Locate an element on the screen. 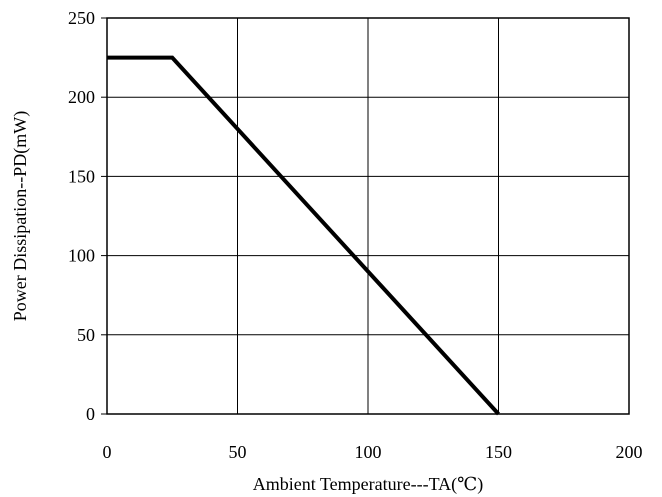  y-axis-title: Power Dissipation--PD(mW) is located at coordinates (20, 216).